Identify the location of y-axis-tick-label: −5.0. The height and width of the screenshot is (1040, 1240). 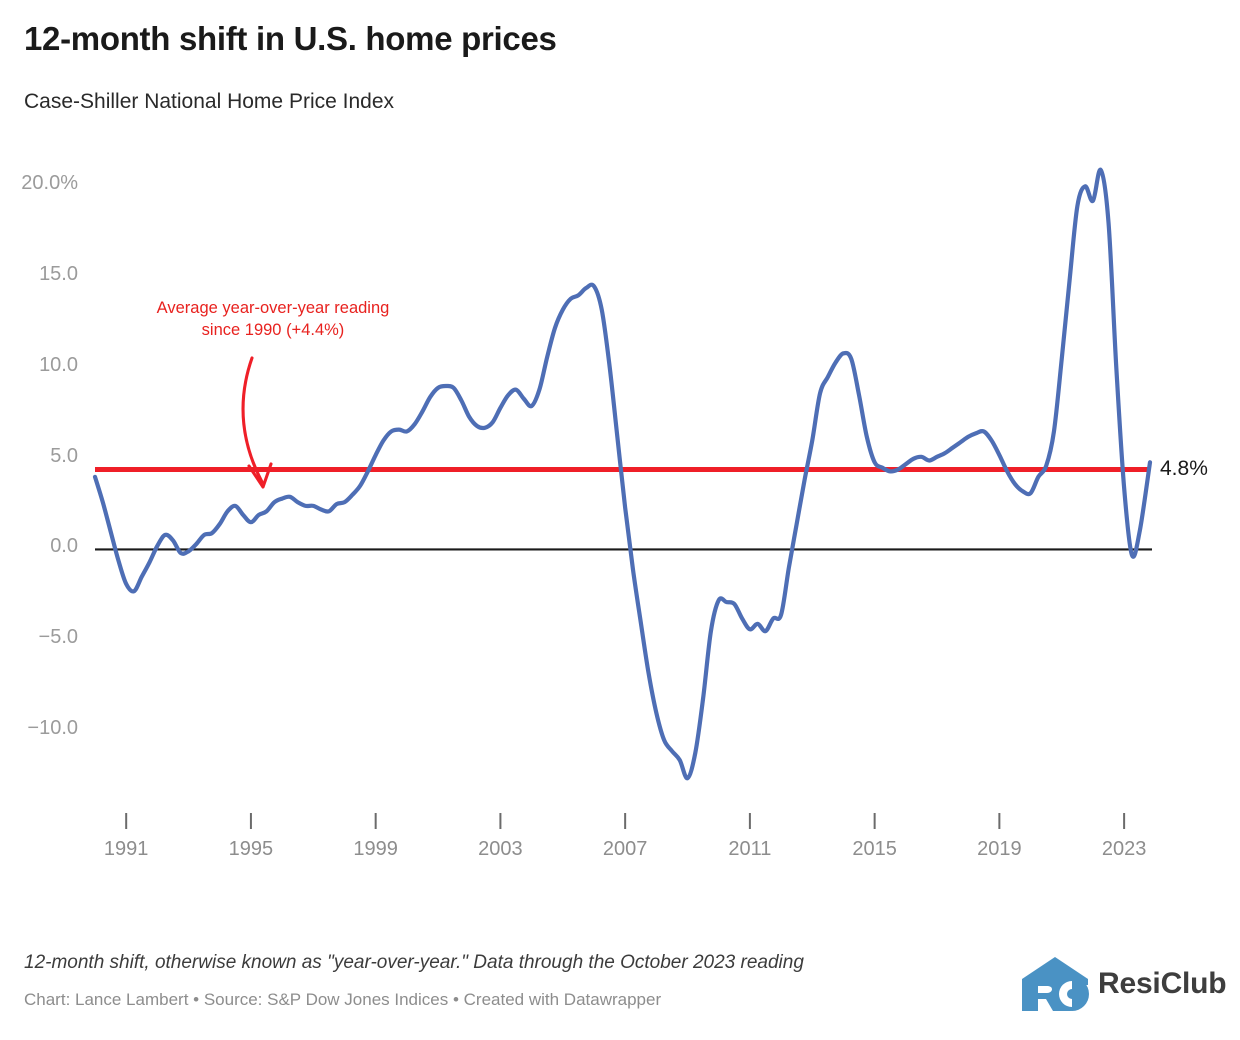
(58, 637).